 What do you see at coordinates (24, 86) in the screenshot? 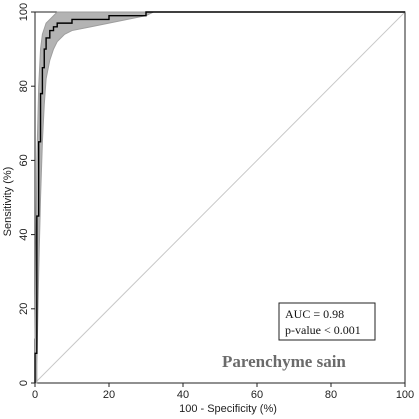
I see `y-tick-label: 80` at bounding box center [24, 86].